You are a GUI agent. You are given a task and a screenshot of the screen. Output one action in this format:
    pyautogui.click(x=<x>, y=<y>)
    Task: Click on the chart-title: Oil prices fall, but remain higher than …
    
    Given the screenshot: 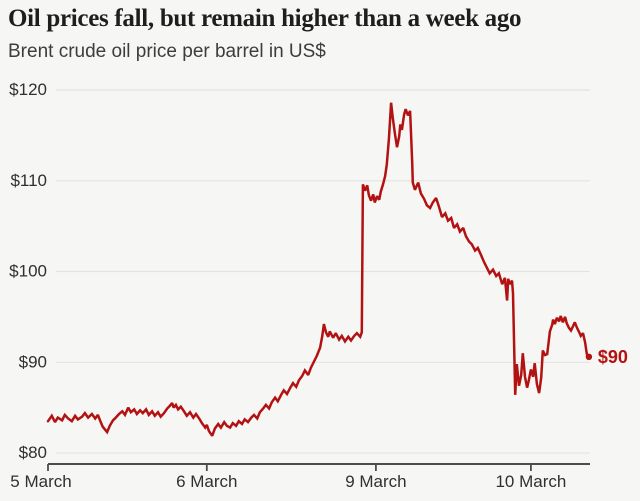 What is the action you would take?
    pyautogui.click(x=265, y=18)
    